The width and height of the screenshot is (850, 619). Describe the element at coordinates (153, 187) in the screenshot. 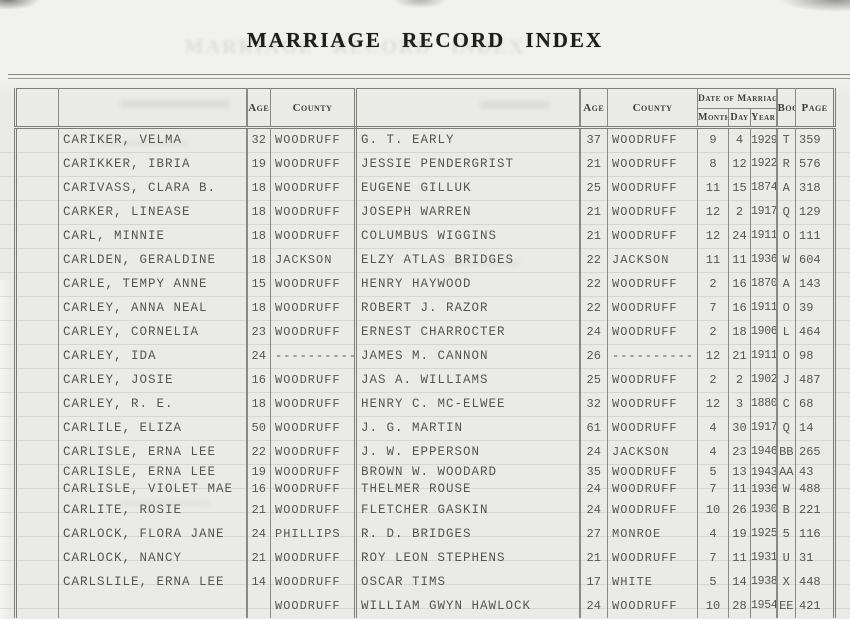

I see `cell-name: CARIVASS, CLARA B.` at that location.